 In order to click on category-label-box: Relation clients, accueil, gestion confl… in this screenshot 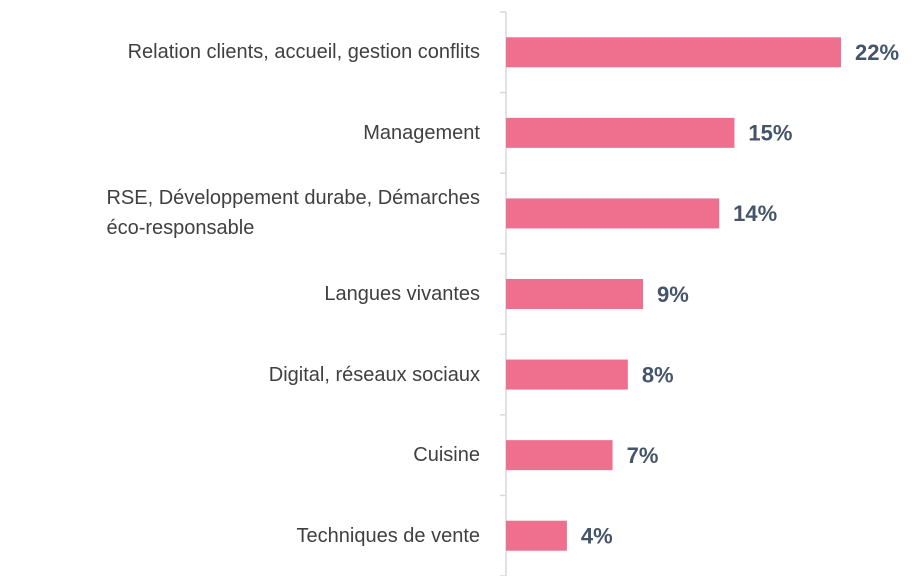, I will do `click(240, 52)`.